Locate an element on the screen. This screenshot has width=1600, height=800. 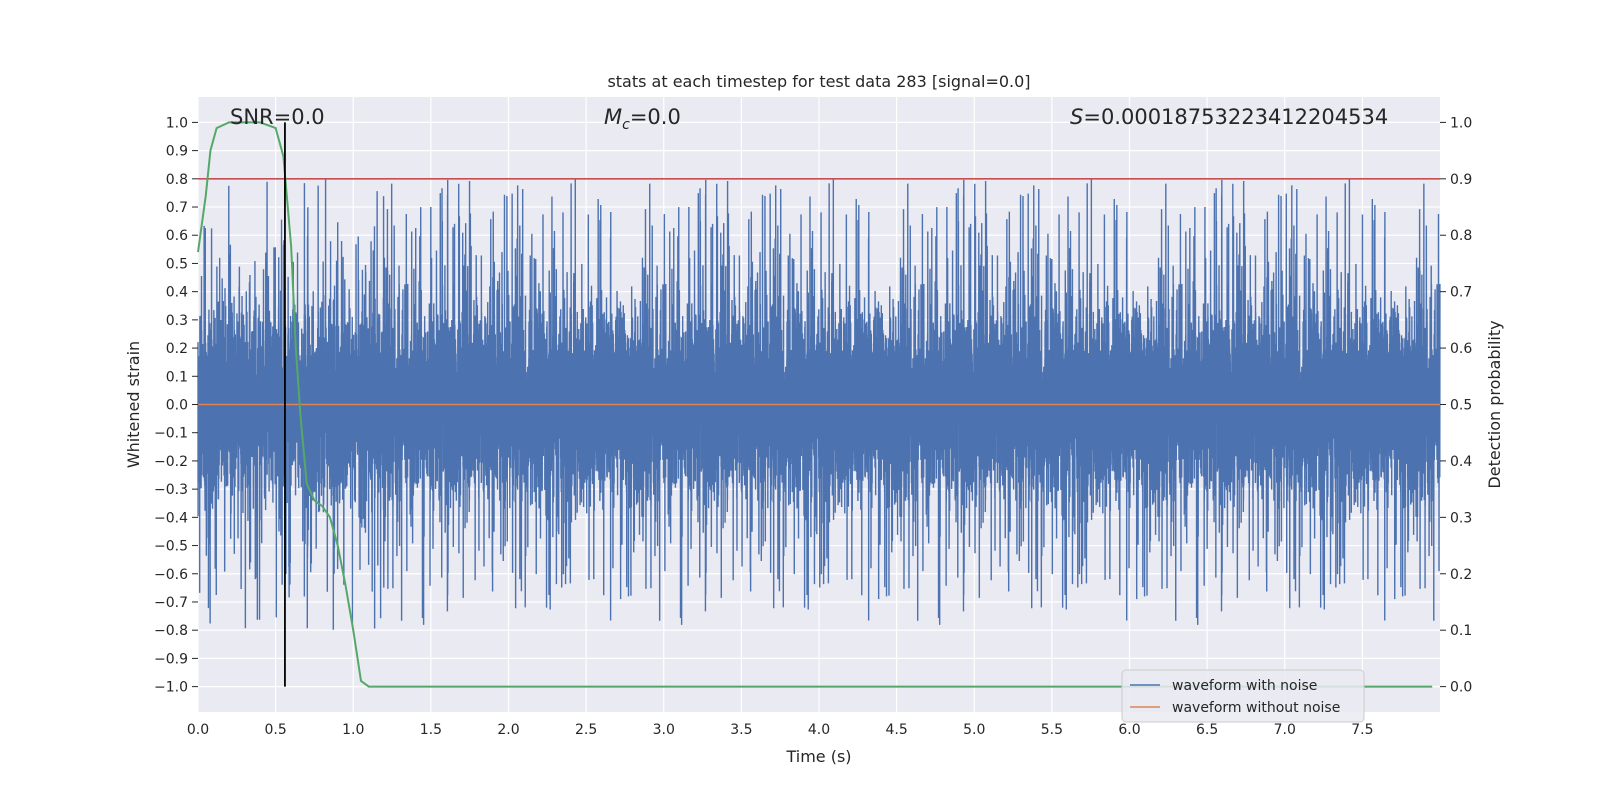
annotation-s: S=0.00018753223412204534 is located at coordinates (1229, 117).